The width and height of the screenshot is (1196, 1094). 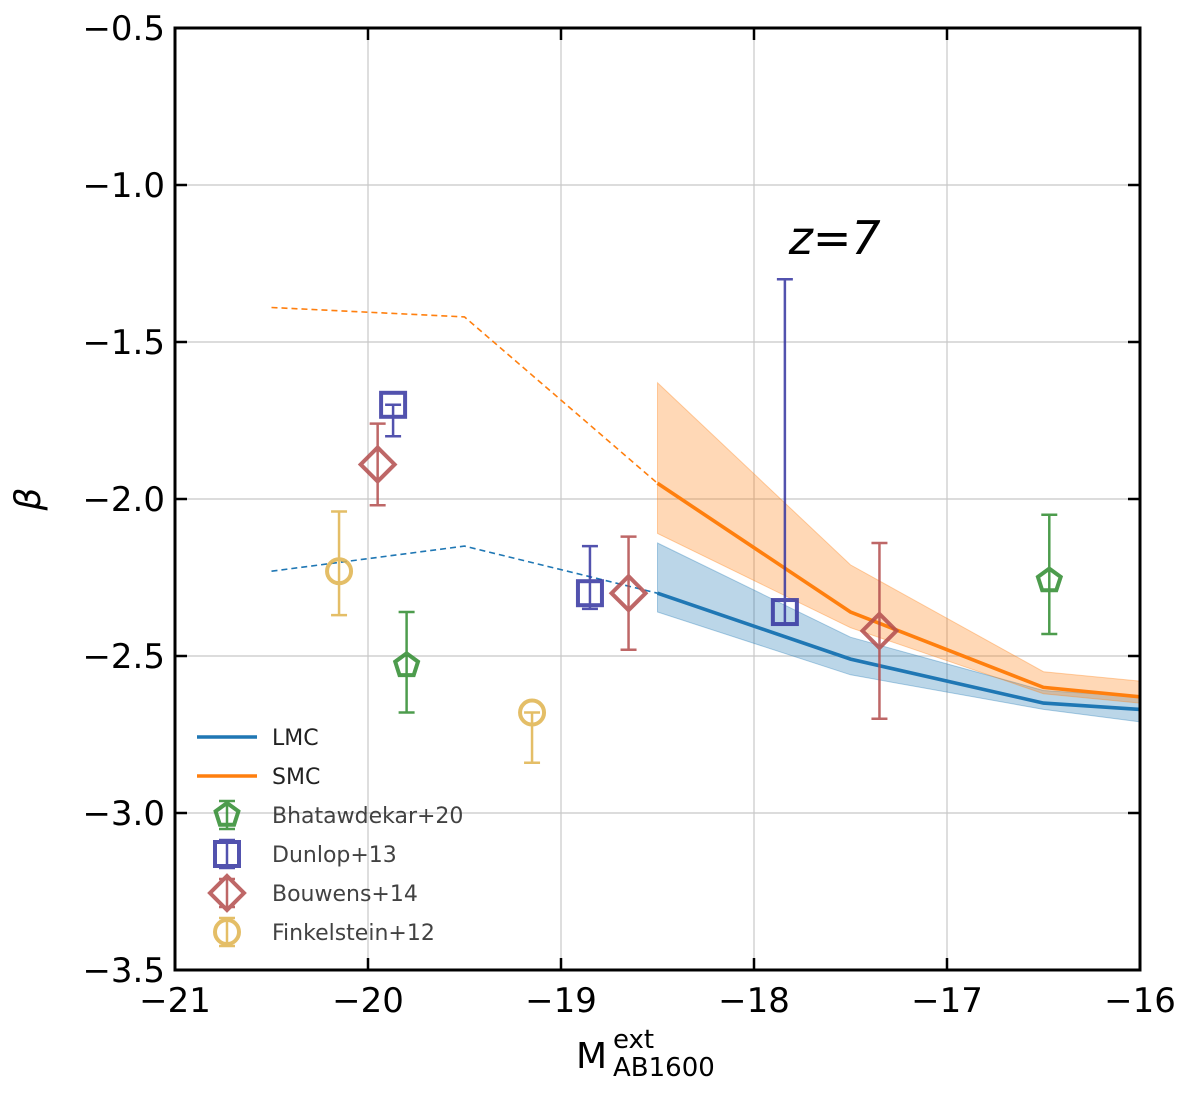 What do you see at coordinates (561, 1001) in the screenshot?
I see `x-tick-label: −19` at bounding box center [561, 1001].